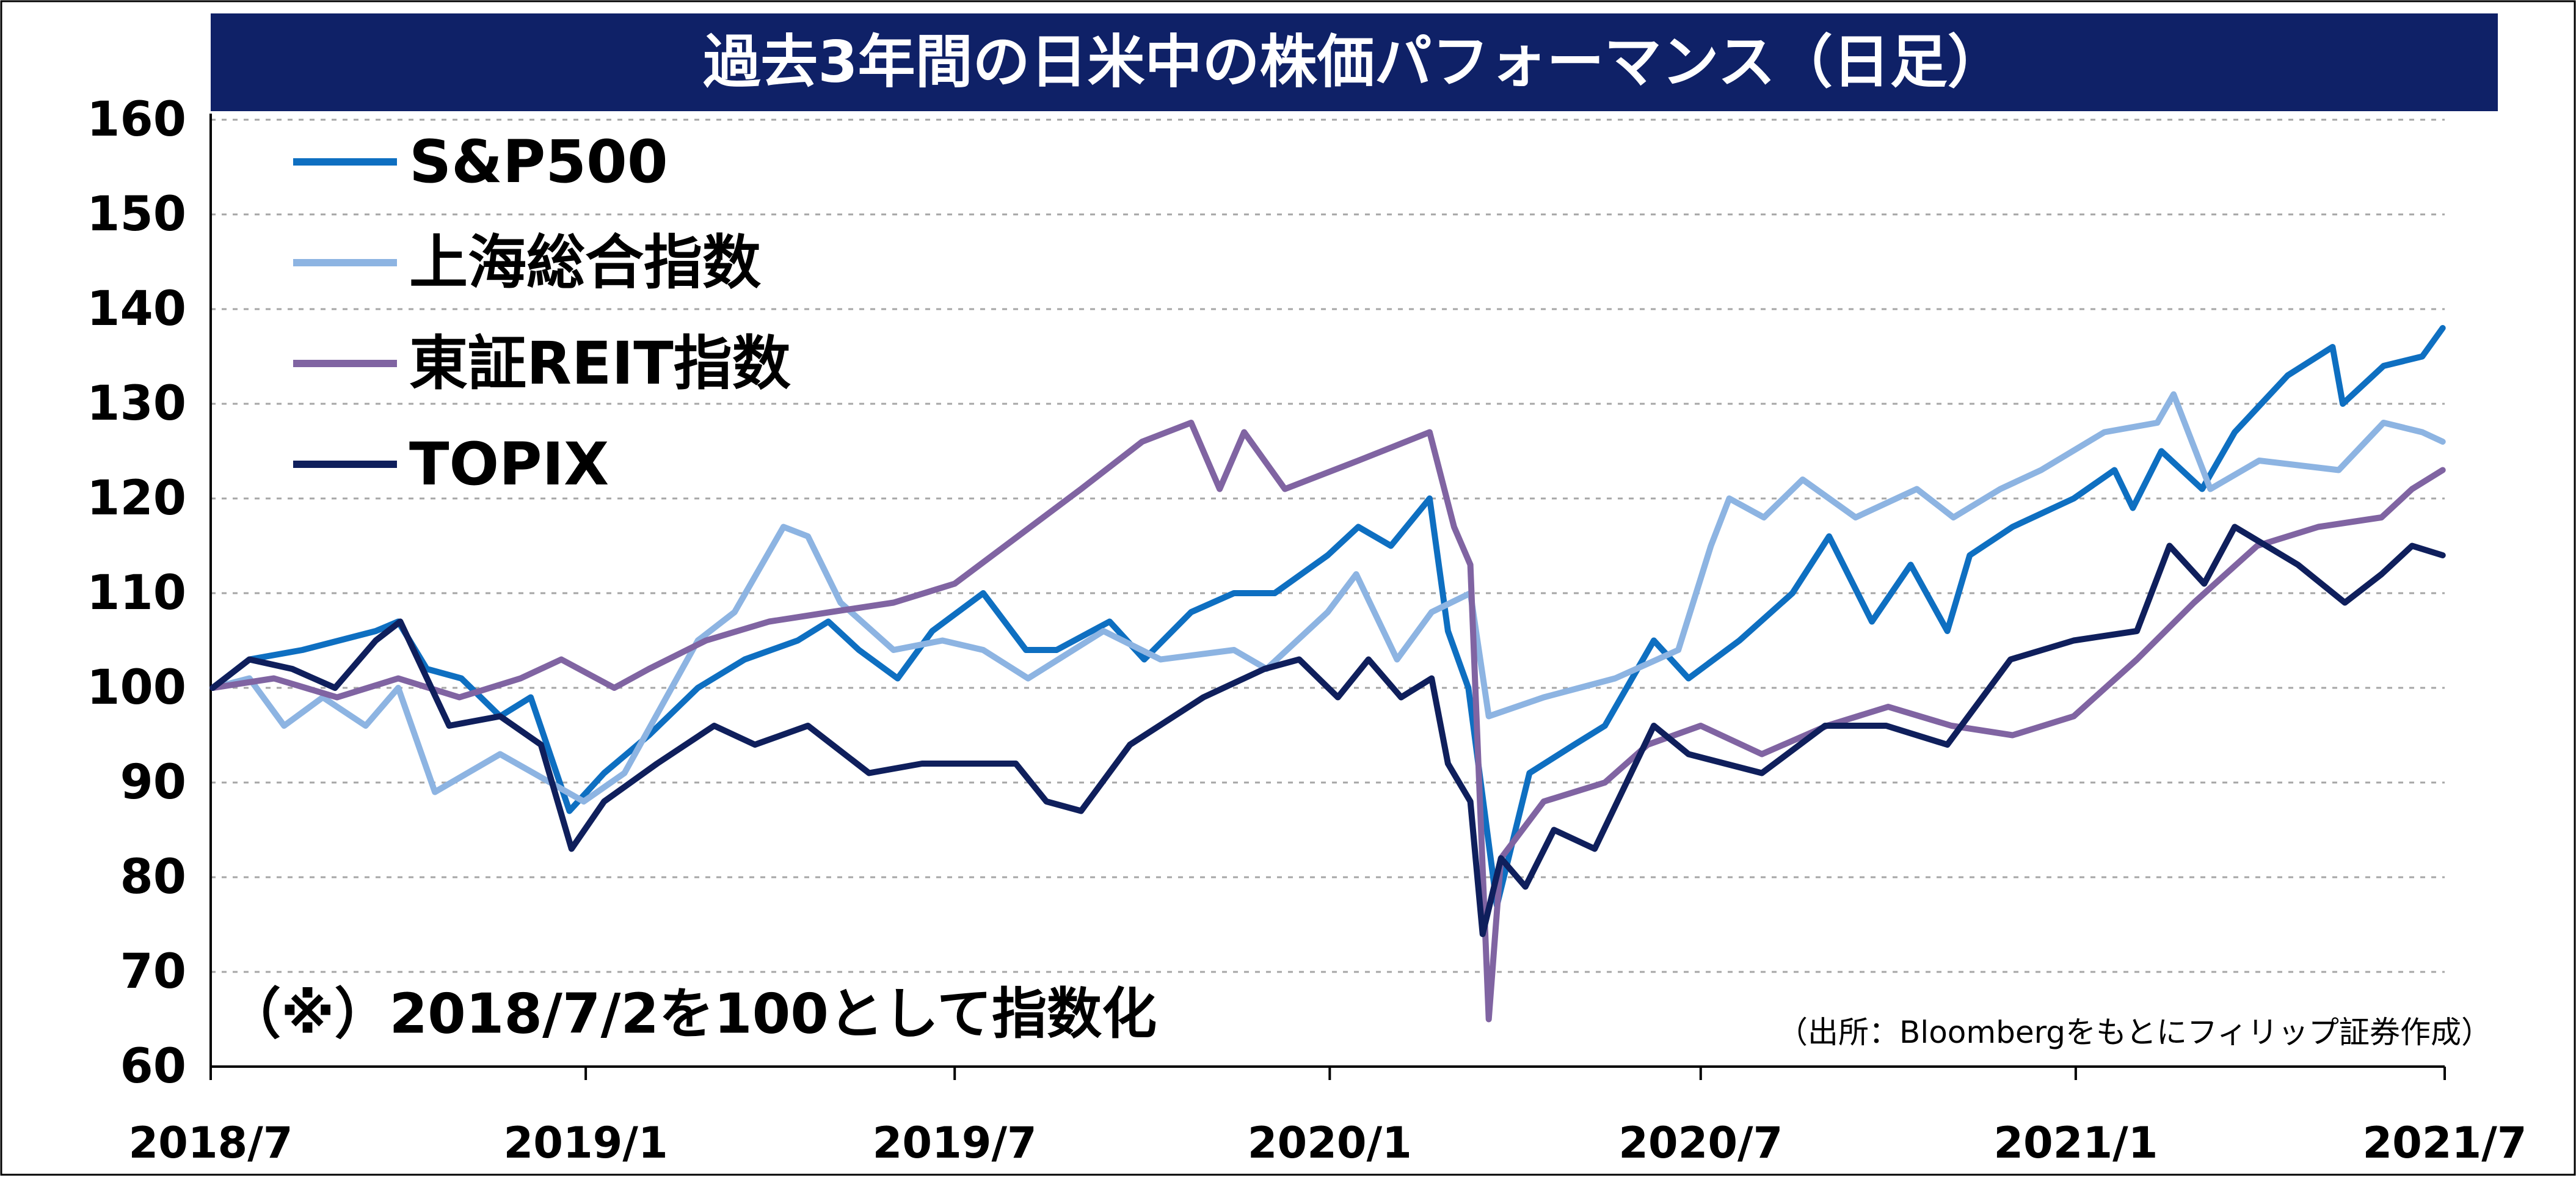 This screenshot has width=2576, height=1179. What do you see at coordinates (586, 1143) in the screenshot?
I see `x-tick-label: 2019/1` at bounding box center [586, 1143].